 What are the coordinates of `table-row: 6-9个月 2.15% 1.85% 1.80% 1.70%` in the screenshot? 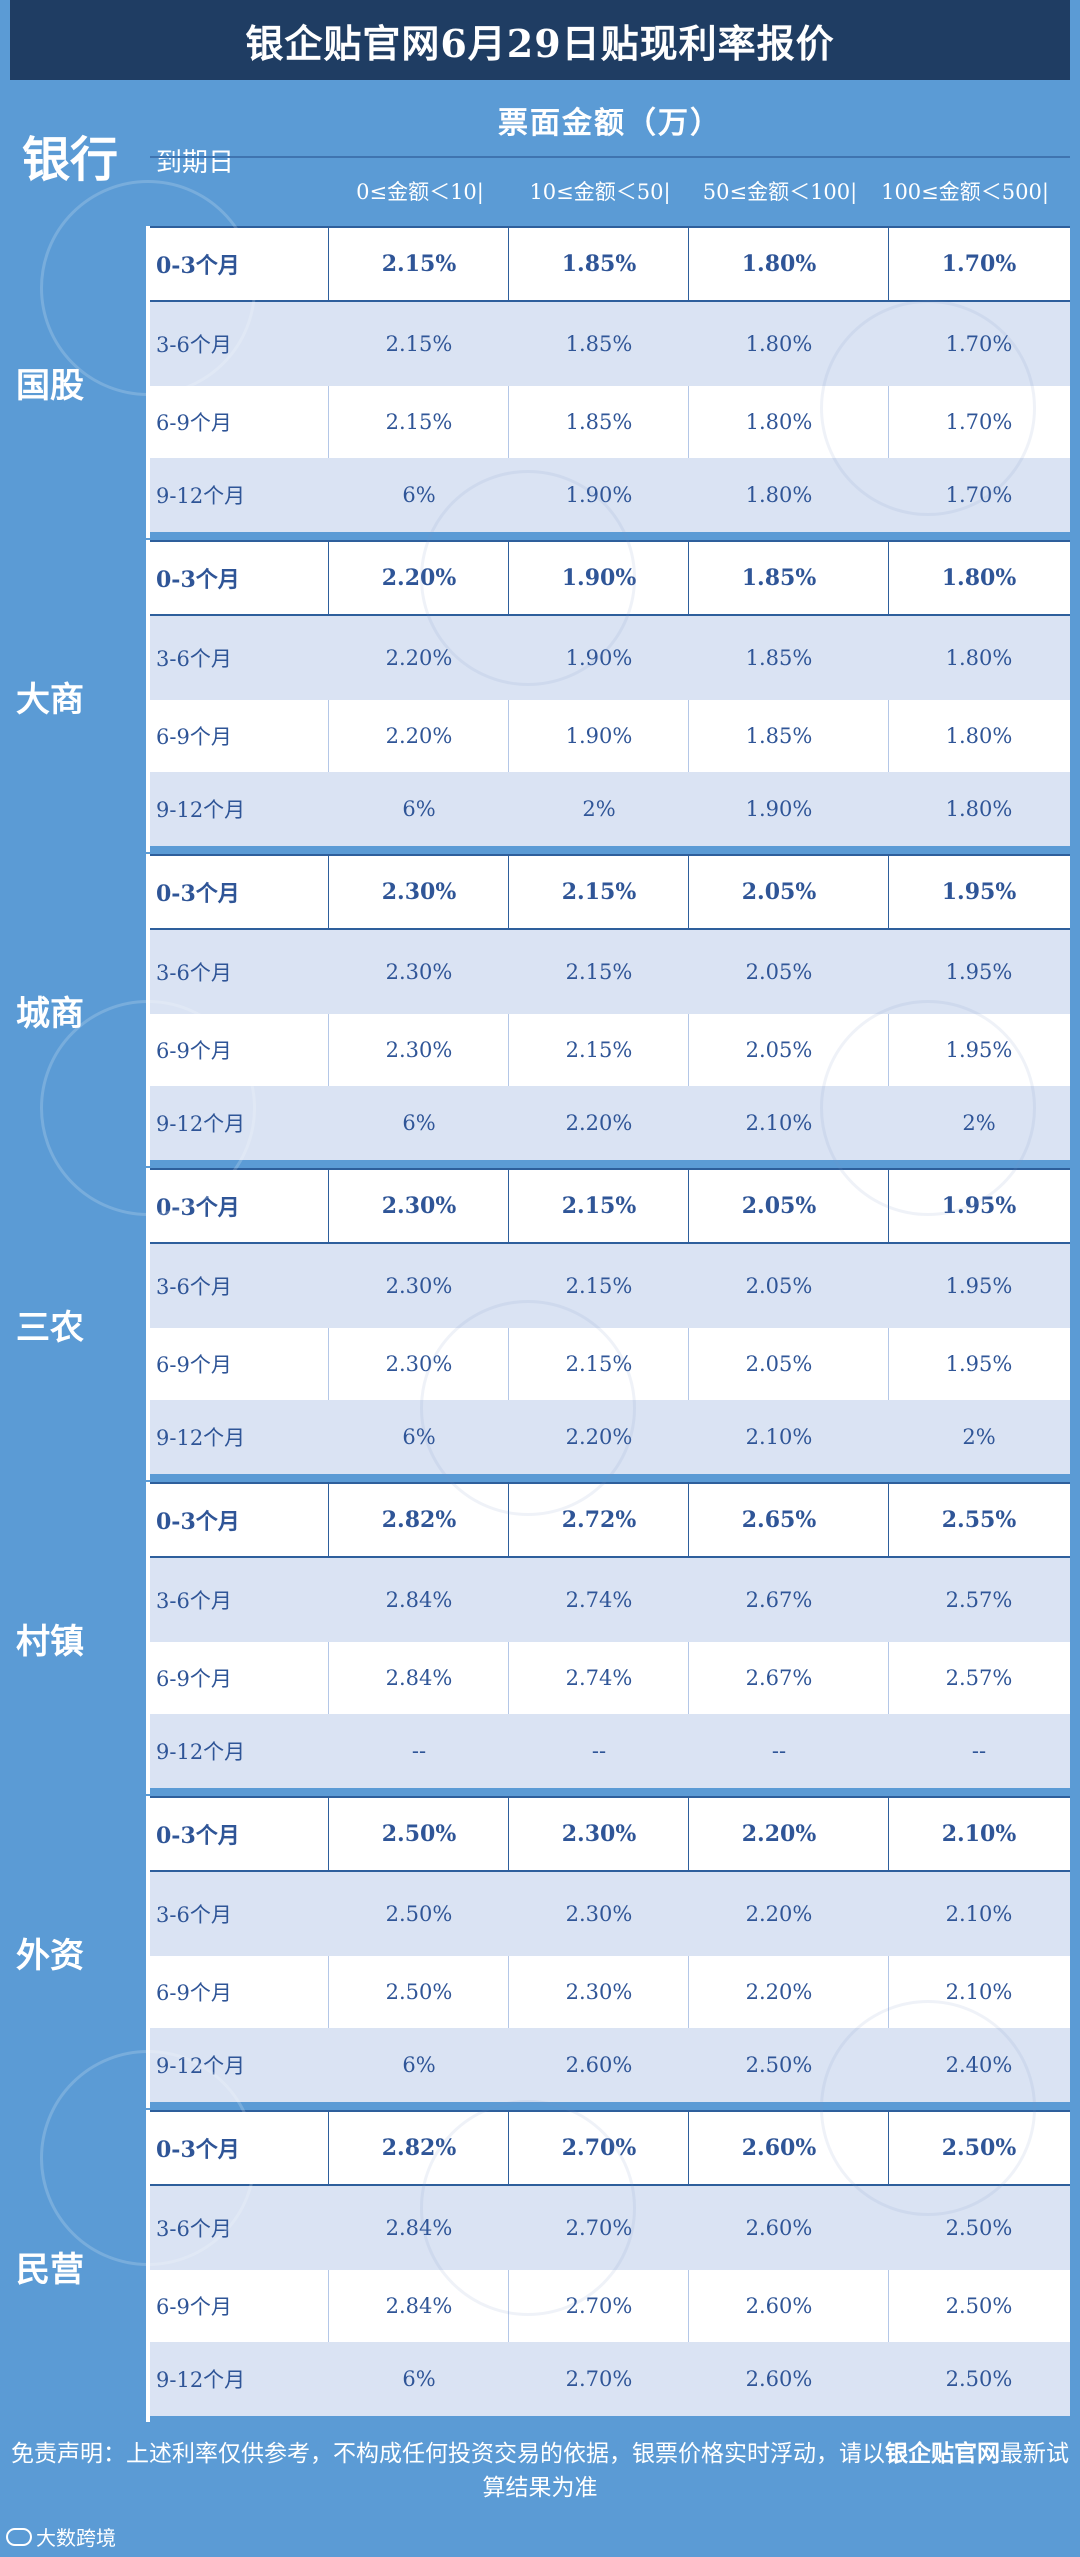 It's located at (610, 422).